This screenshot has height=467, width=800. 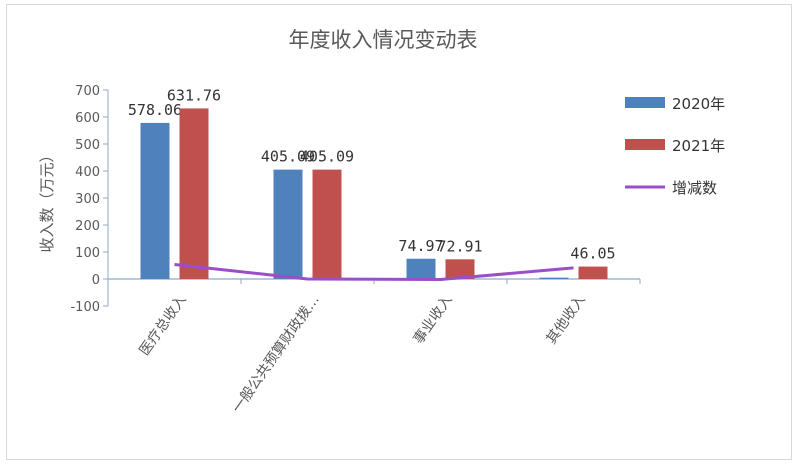 What do you see at coordinates (694, 188) in the screenshot?
I see `legend-label: 增减数` at bounding box center [694, 188].